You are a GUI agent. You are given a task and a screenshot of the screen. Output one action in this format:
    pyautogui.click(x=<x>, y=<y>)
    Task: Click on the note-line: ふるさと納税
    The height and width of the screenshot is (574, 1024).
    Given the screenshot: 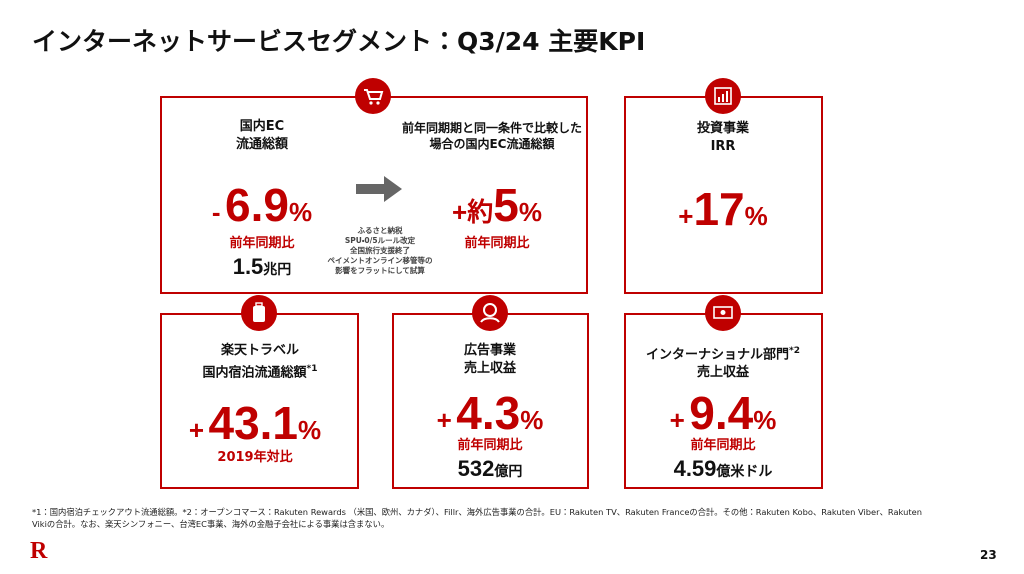 What is the action you would take?
    pyautogui.click(x=380, y=230)
    